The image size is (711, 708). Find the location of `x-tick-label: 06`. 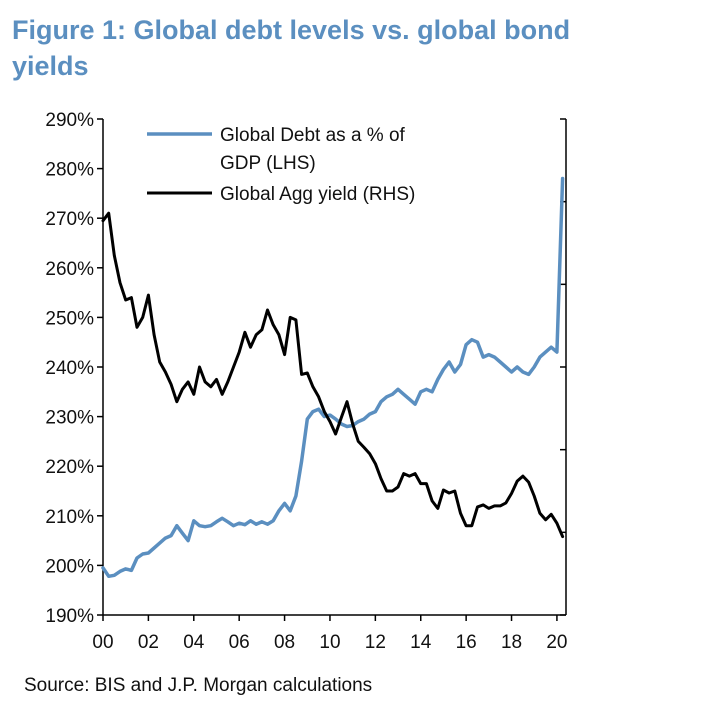

x-tick-label: 06 is located at coordinates (239, 642).